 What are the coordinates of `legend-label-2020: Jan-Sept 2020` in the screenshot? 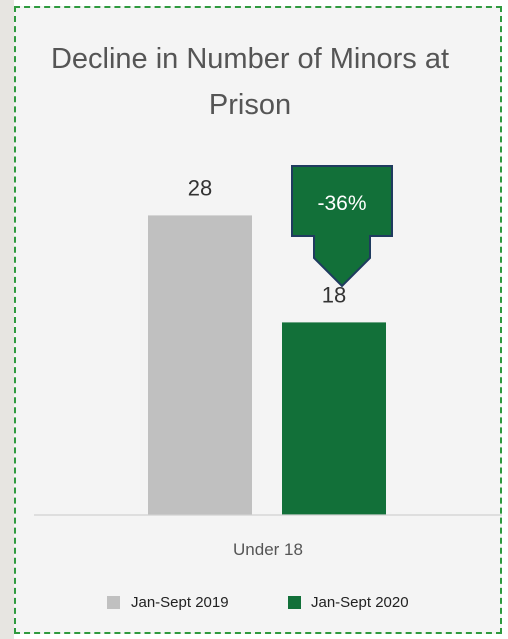 It's located at (360, 602).